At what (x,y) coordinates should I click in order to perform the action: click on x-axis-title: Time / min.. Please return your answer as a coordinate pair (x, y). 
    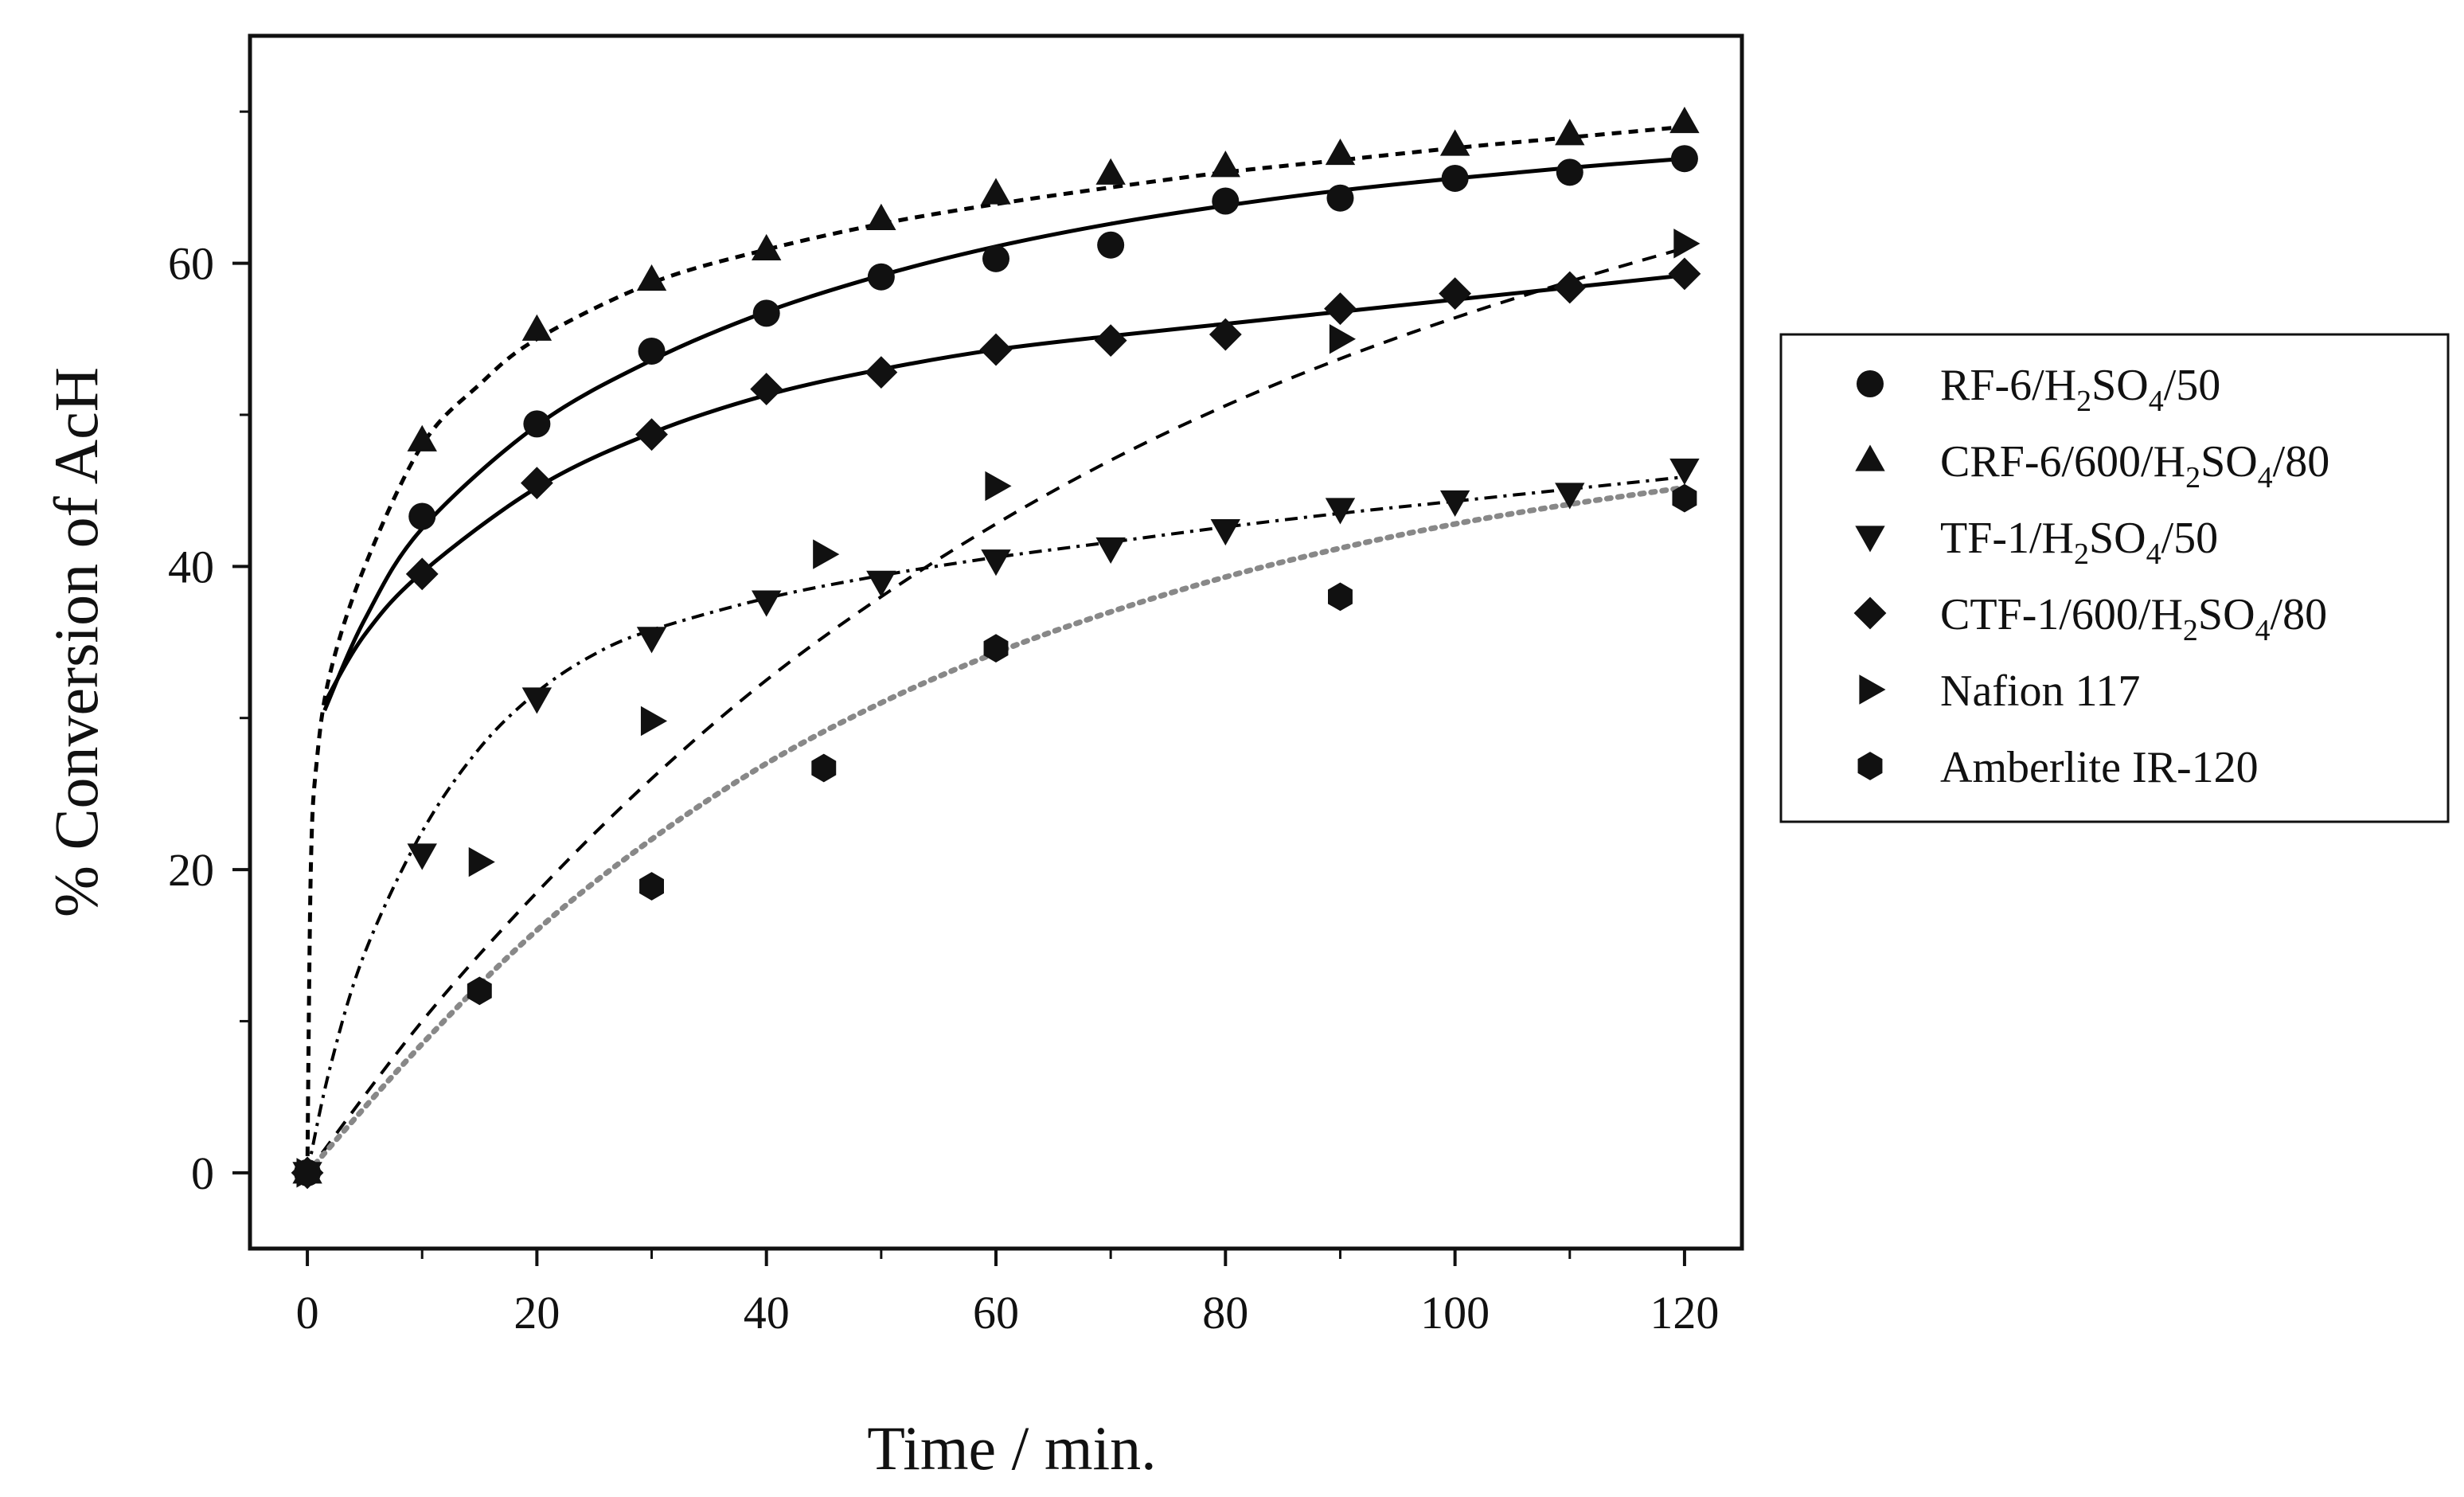
    Looking at the image, I should click on (1011, 1448).